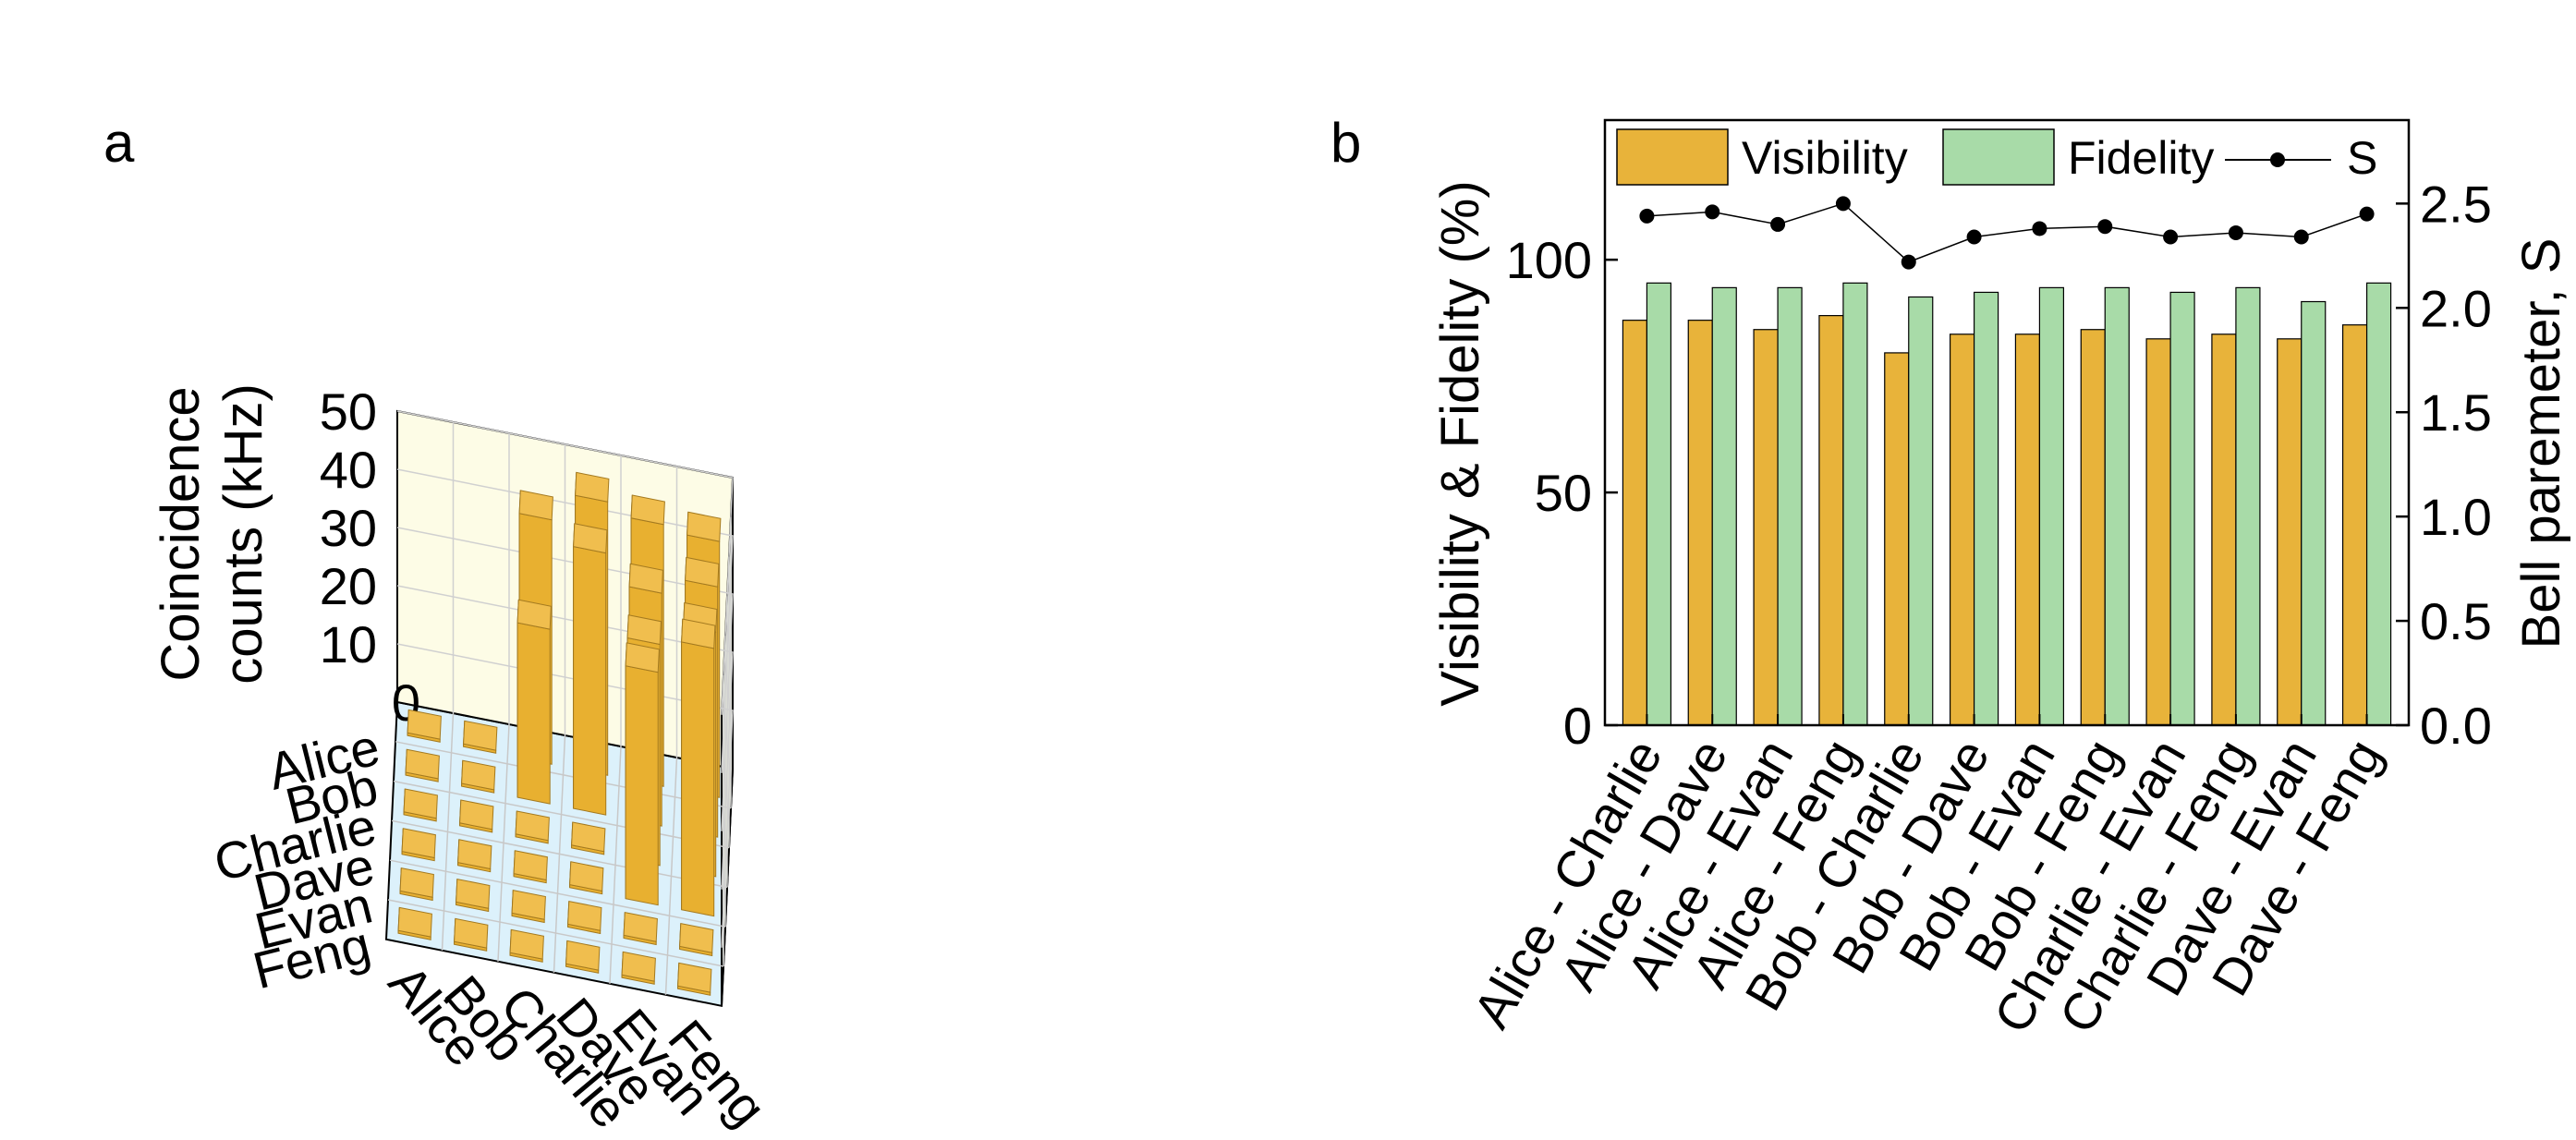  What do you see at coordinates (1549, 260) in the screenshot?
I see `y-tick-label: 100` at bounding box center [1549, 260].